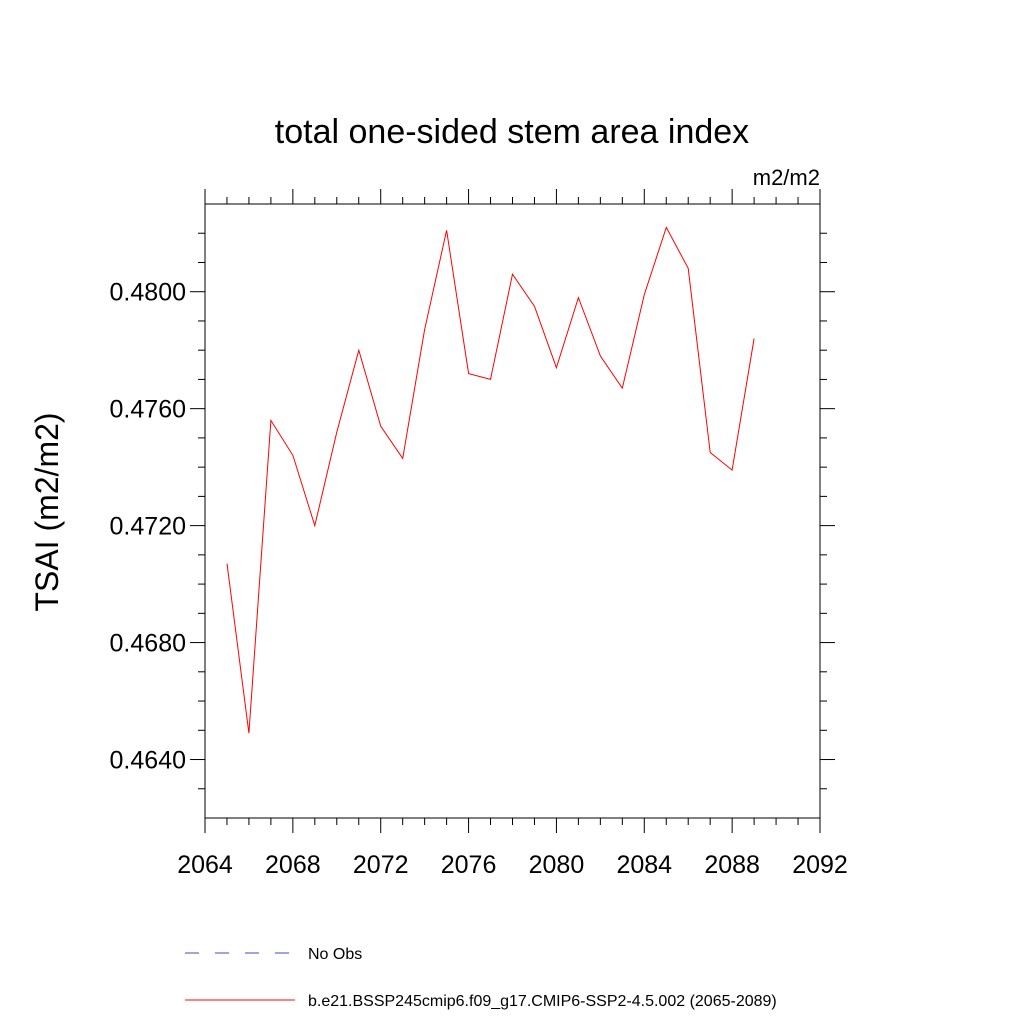 Image resolution: width=1024 pixels, height=1024 pixels. I want to click on y-tick-label: 0.4760, so click(148, 410).